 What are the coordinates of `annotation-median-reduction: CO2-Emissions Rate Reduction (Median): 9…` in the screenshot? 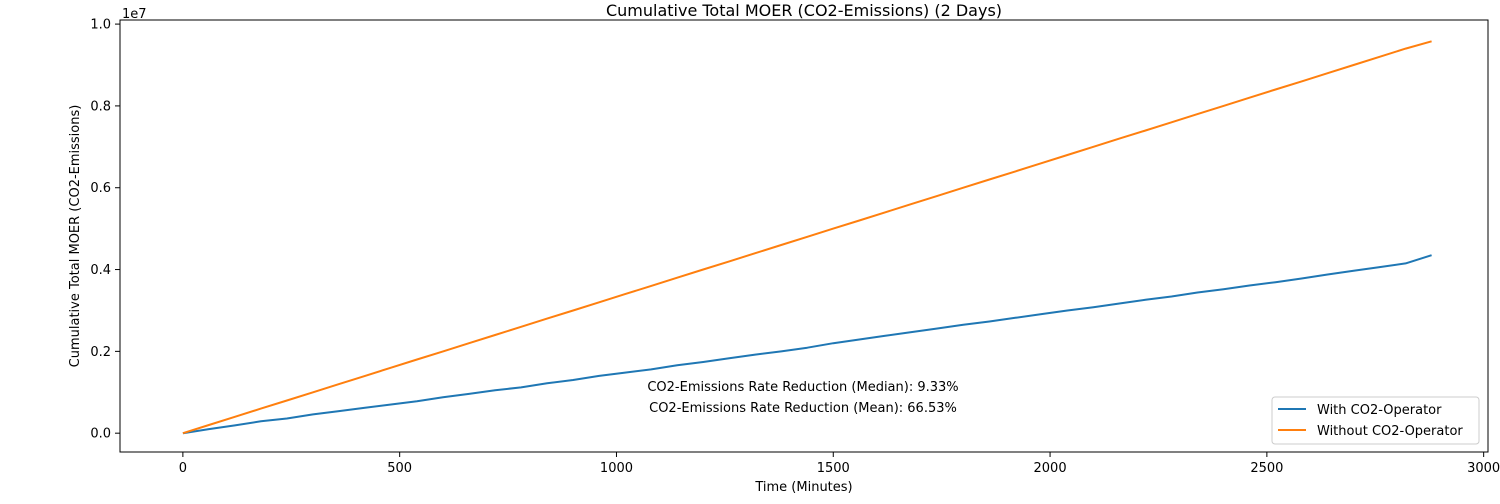 It's located at (802, 387).